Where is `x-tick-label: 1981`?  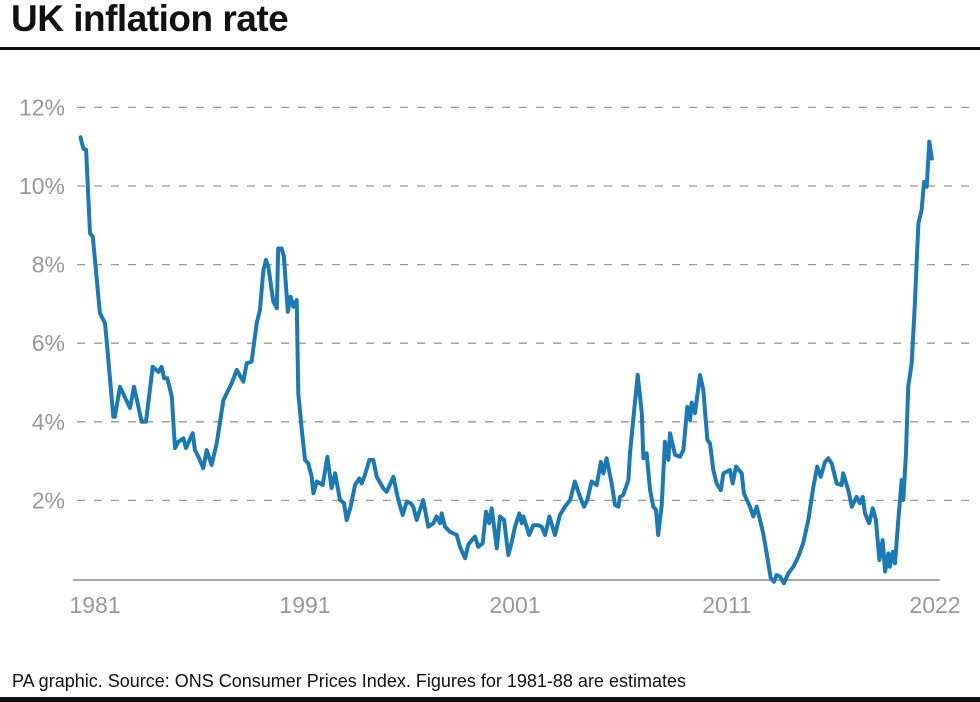
x-tick-label: 1981 is located at coordinates (94, 605).